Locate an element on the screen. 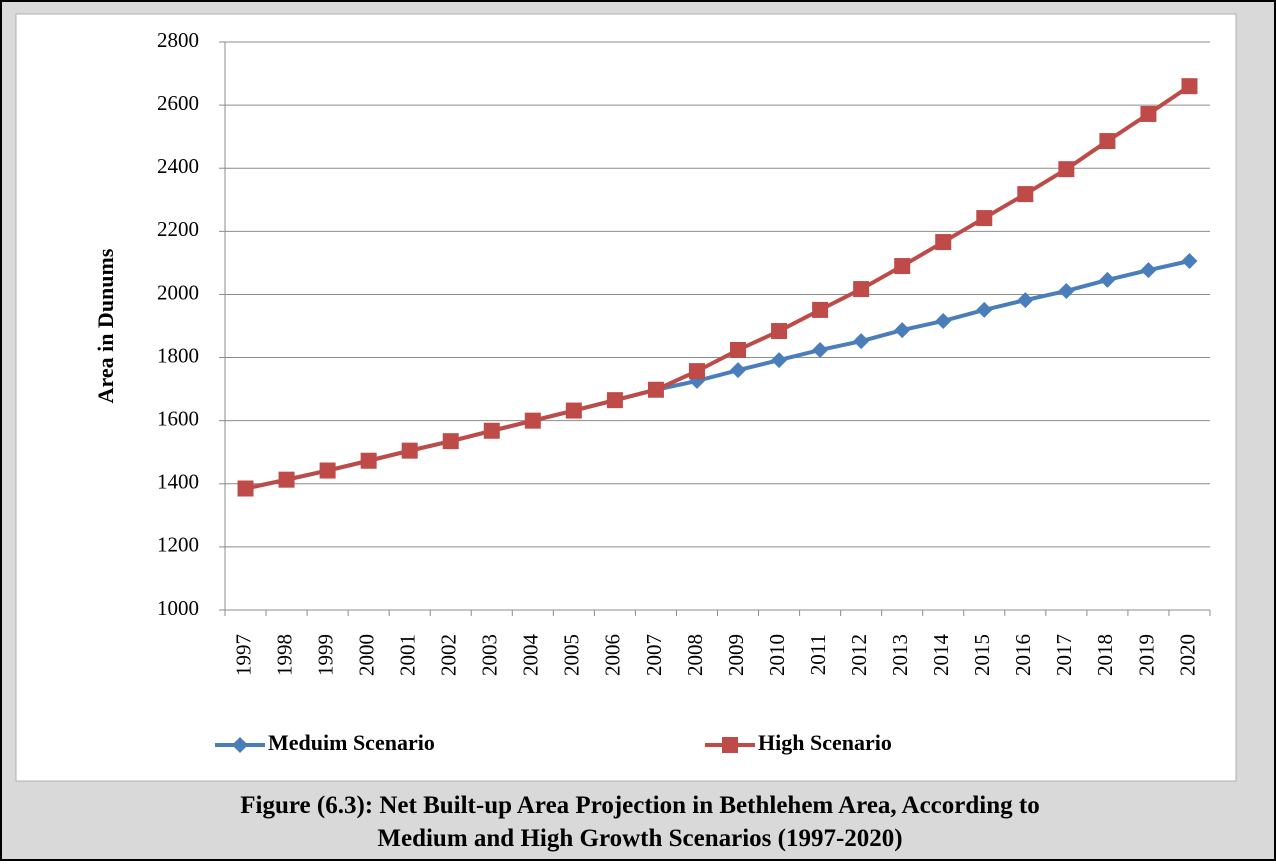  y-axis-label: Area in Dunums is located at coordinates (105, 325).